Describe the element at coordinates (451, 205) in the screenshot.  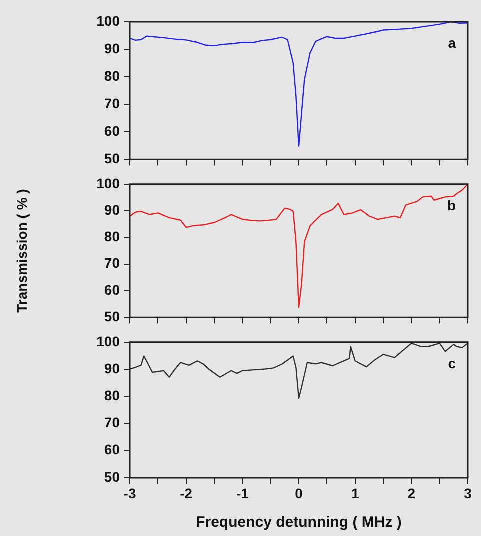
I see `annotation: b` at that location.